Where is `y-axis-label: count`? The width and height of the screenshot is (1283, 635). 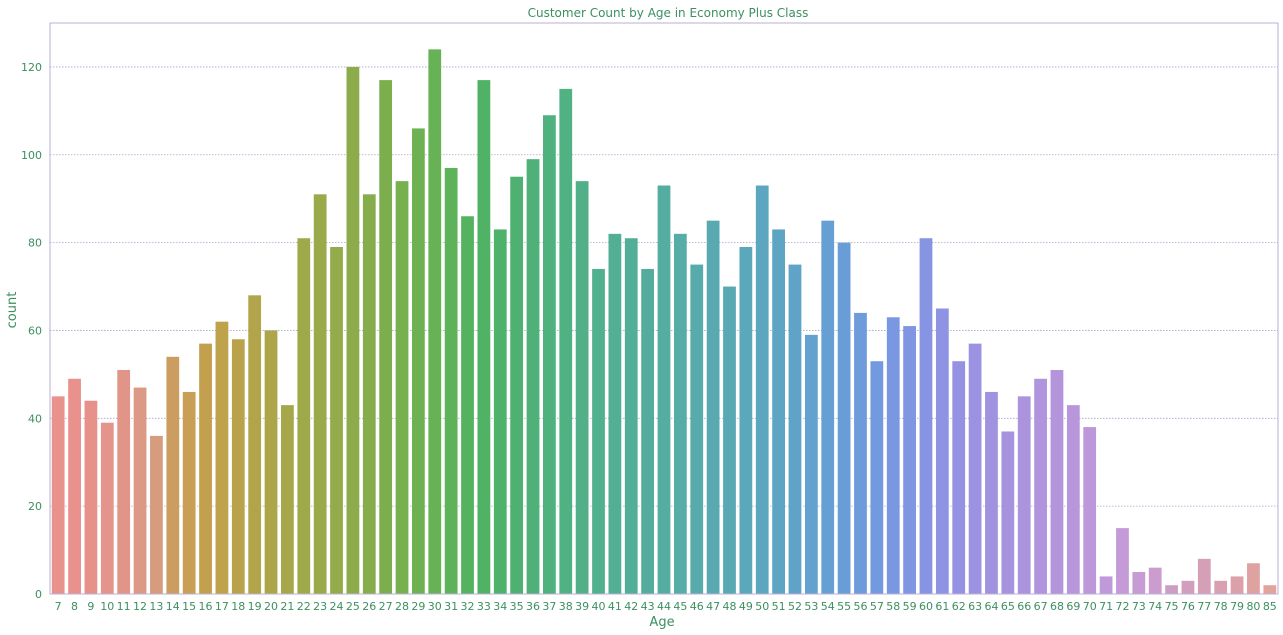
y-axis-label: count is located at coordinates (12, 310).